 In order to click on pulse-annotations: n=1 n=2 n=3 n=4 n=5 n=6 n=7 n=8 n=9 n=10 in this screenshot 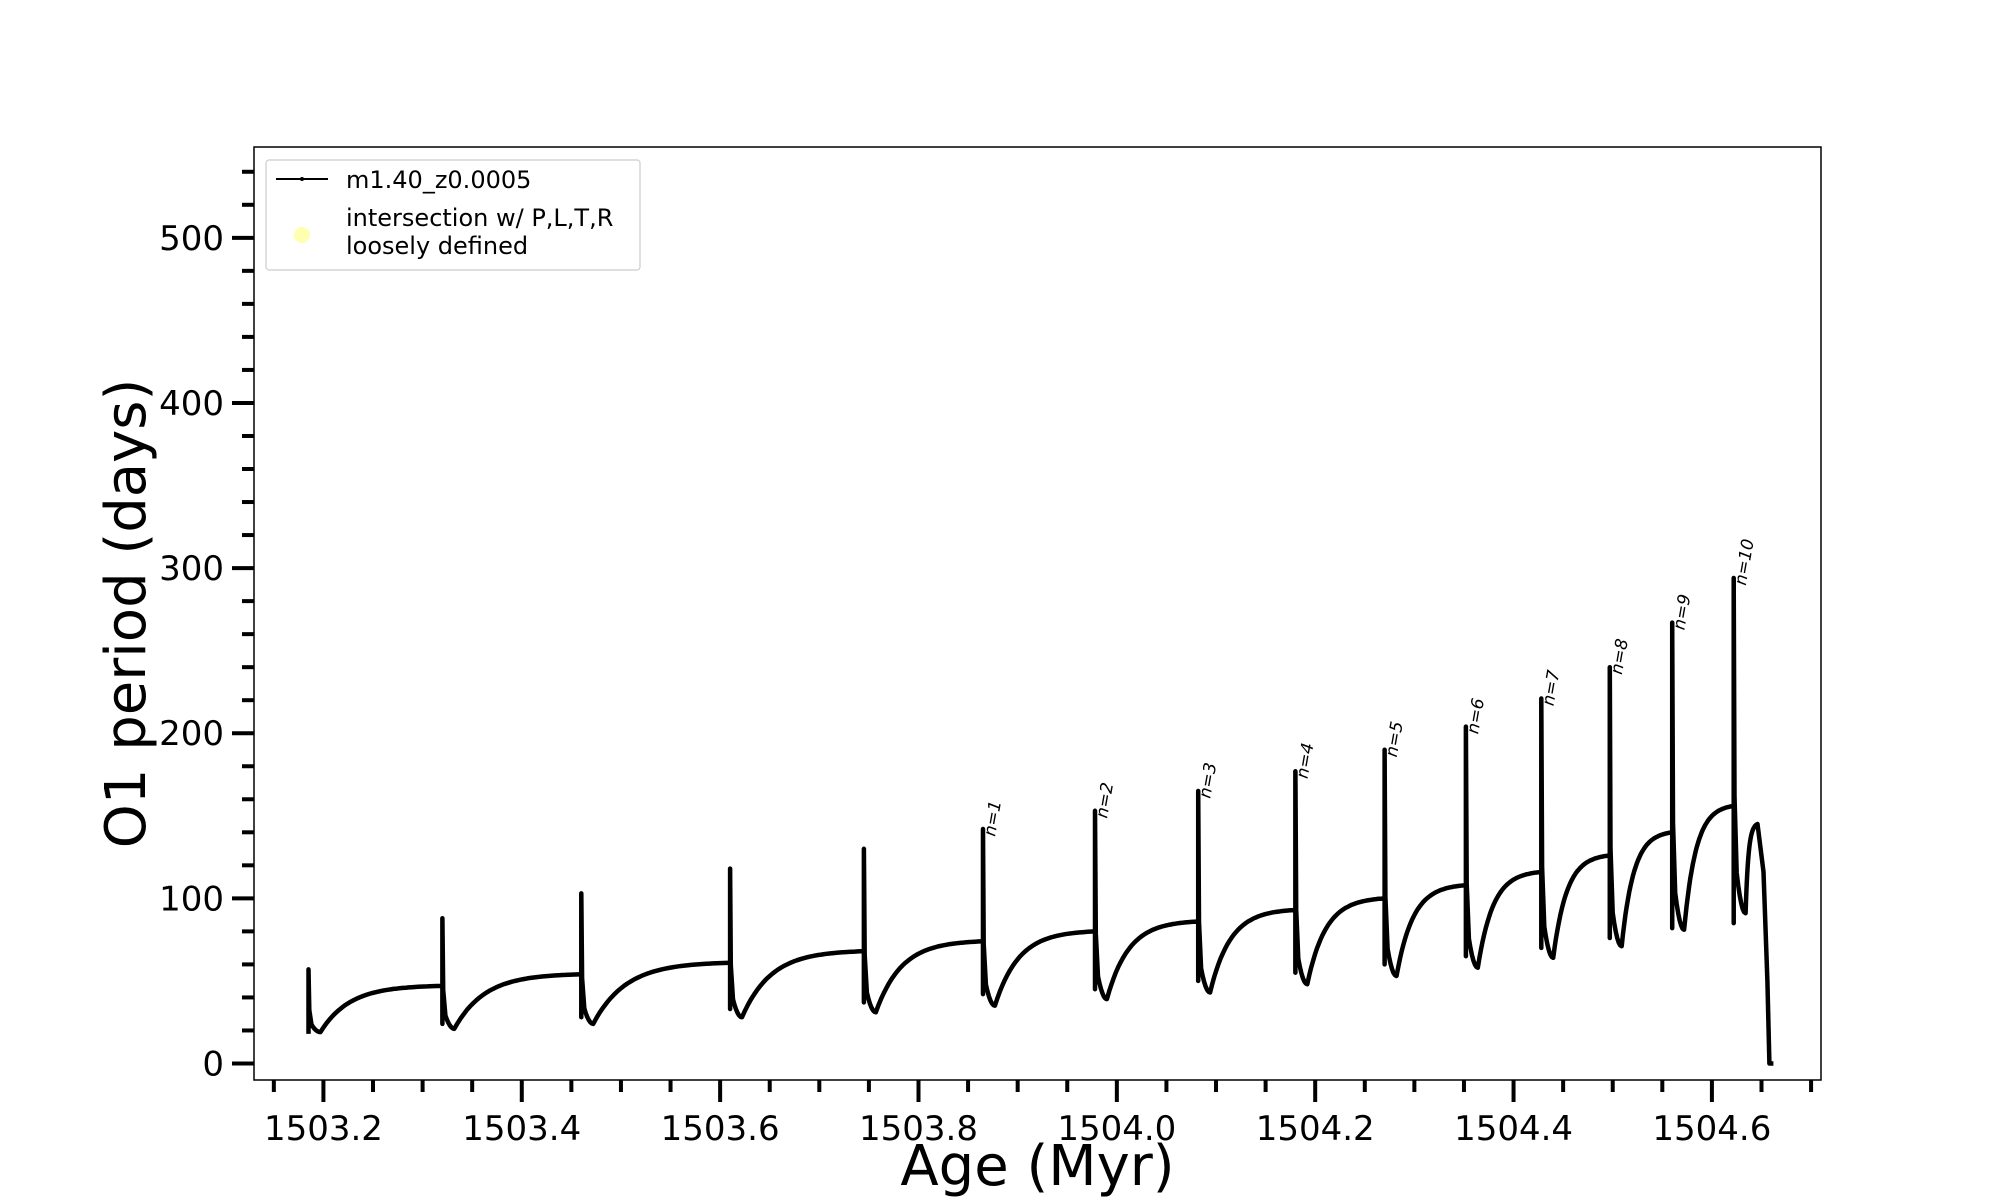, I will do `click(1369, 687)`.